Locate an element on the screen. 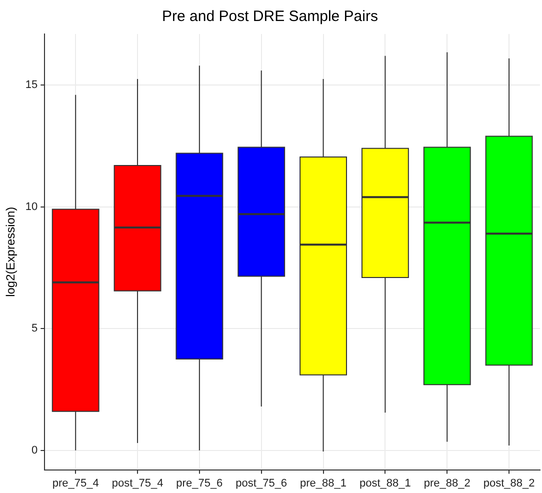 The image size is (542, 493). x-tick-label: post_88_2 is located at coordinates (509, 483).